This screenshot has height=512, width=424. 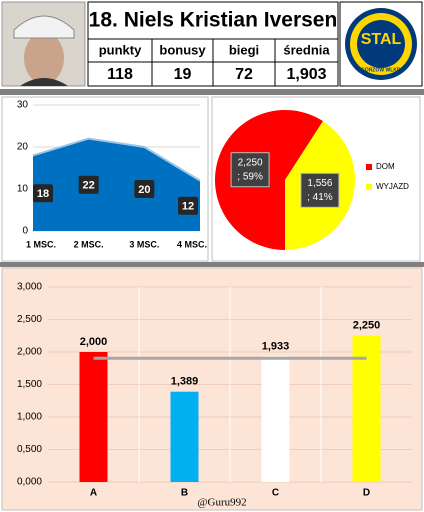 What do you see at coordinates (23, 189) in the screenshot?
I see `y-tick-label: 10` at bounding box center [23, 189].